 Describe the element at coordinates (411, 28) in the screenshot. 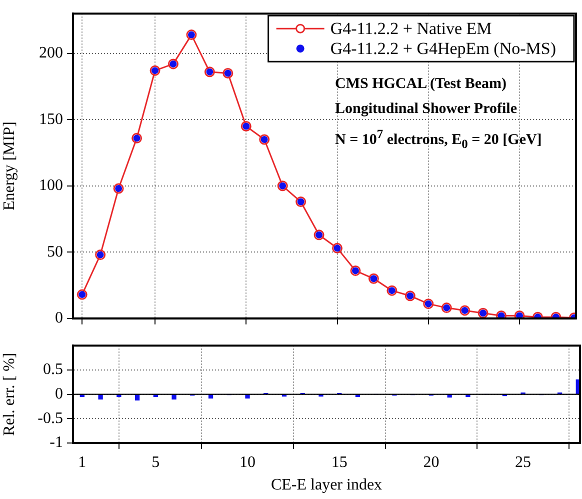

I see `legend-label: G4-11.2.2 + Native EM` at that location.